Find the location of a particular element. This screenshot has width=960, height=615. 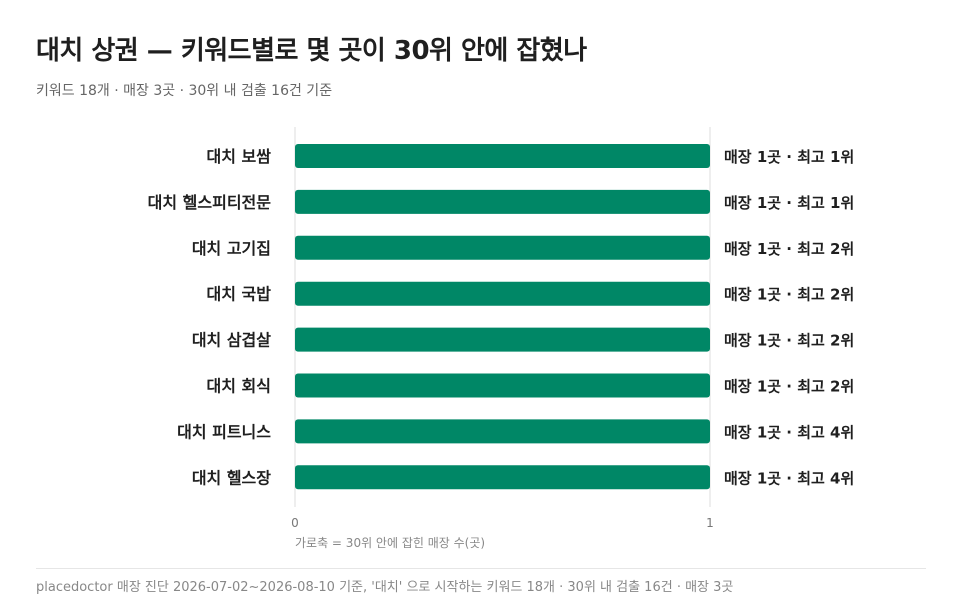

x-axis-label: 가로축 = 30위 안에 잡힌 매장 수(곳) is located at coordinates (390, 543).